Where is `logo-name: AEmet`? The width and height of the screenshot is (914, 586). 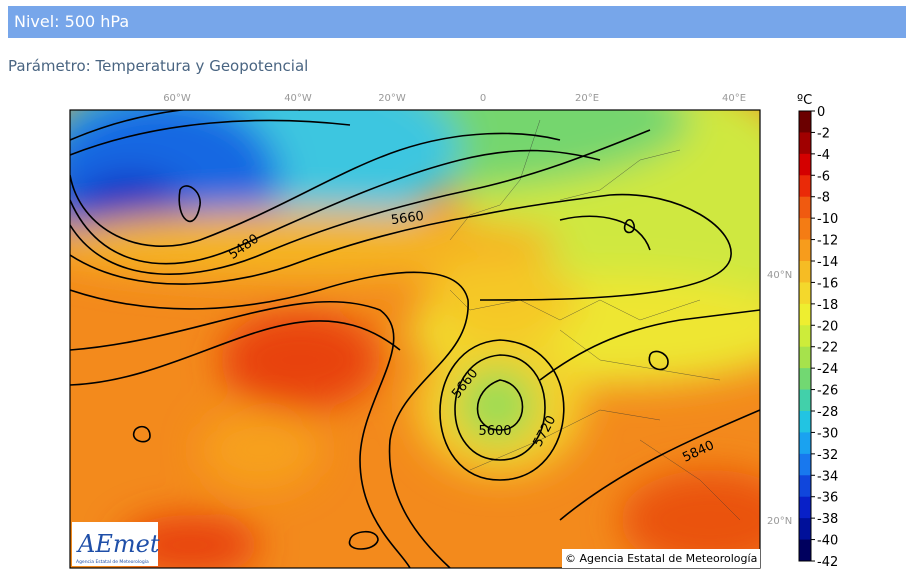 logo-name: AEmet is located at coordinates (118, 544).